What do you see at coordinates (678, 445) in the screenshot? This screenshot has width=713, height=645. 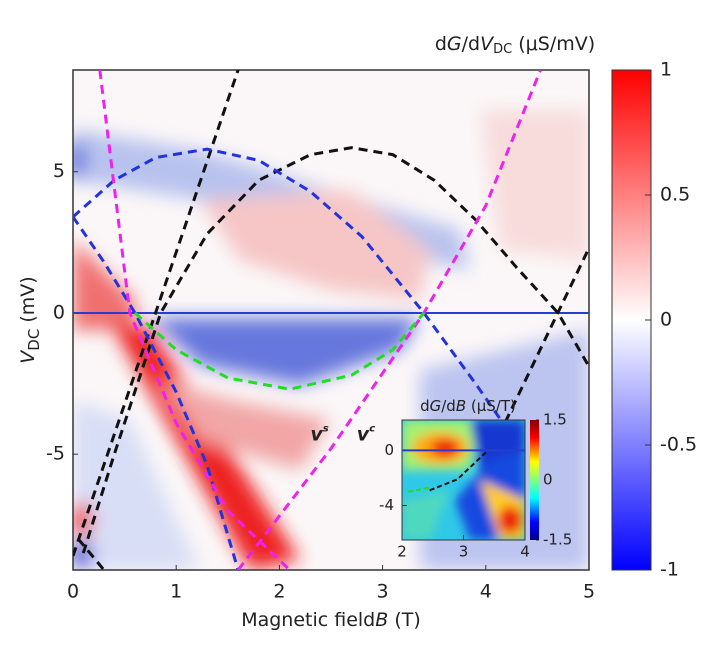 I see `colorbar-tick-label: -0.5` at bounding box center [678, 445].